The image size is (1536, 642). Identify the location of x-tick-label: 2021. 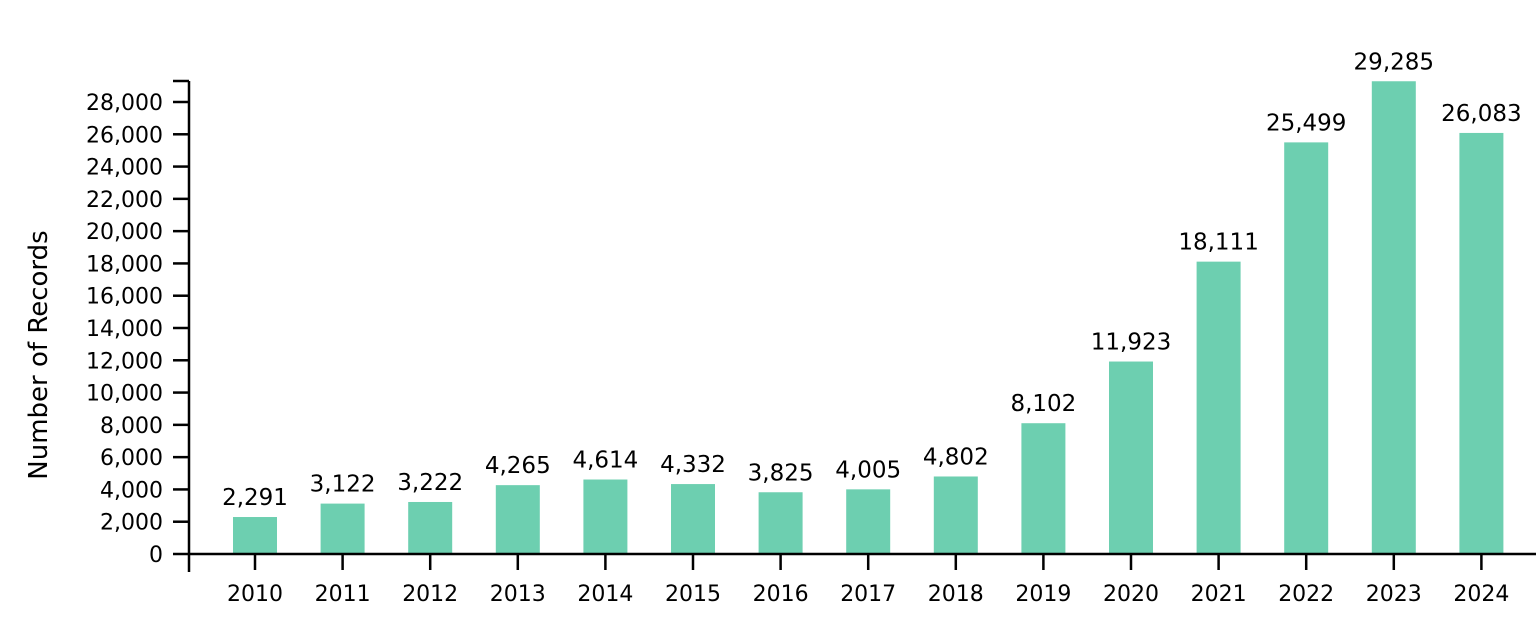
(1219, 594).